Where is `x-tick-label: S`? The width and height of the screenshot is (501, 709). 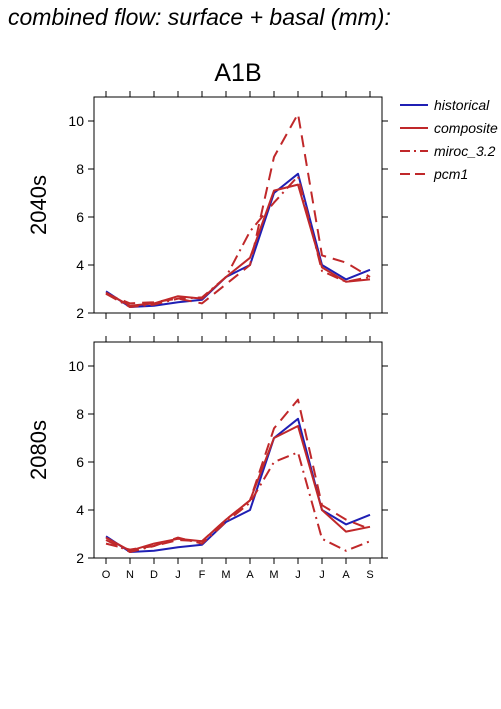
x-tick-label: S is located at coordinates (369, 575).